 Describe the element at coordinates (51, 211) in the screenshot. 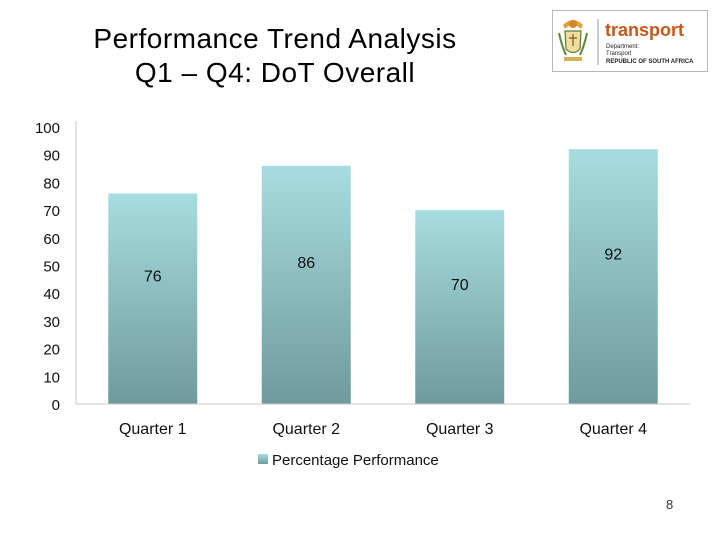

I see `y-tick-label: 70` at that location.